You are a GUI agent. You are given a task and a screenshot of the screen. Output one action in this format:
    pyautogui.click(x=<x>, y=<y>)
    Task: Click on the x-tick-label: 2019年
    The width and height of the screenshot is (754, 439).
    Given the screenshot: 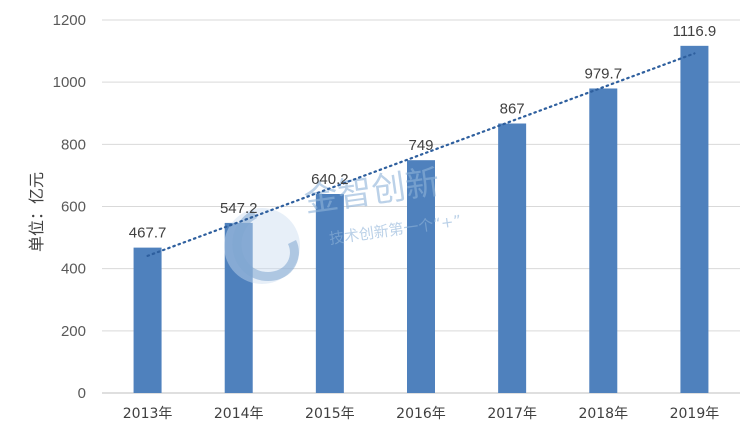 What is the action you would take?
    pyautogui.click(x=695, y=414)
    